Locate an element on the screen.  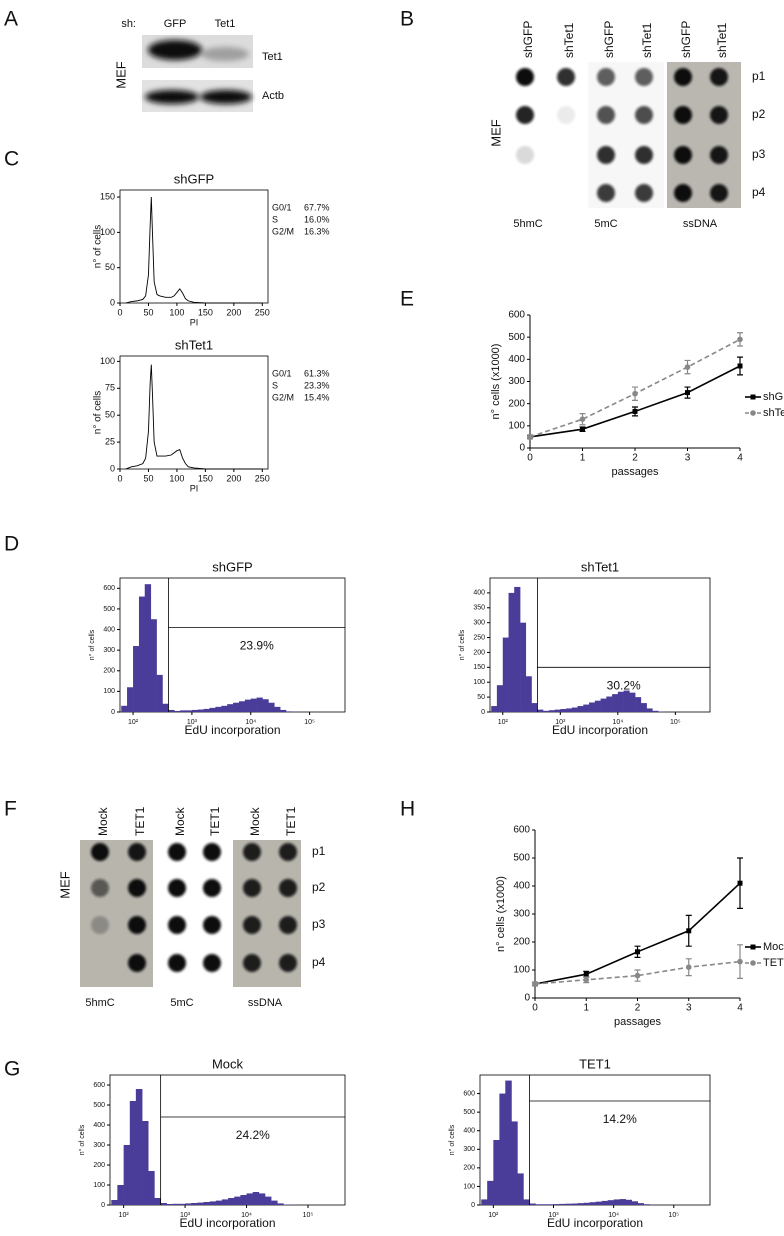
x-tick-label: 50 is located at coordinates (148, 478).